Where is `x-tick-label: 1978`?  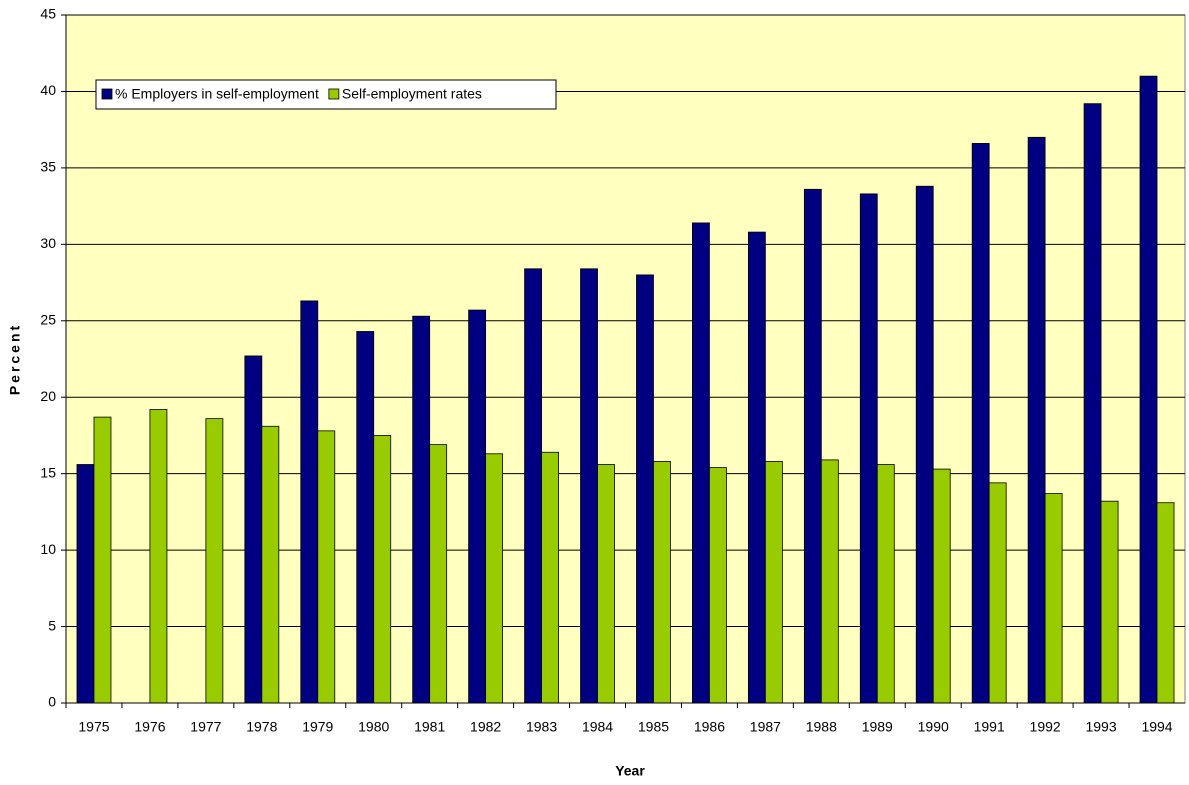
x-tick-label: 1978 is located at coordinates (261, 727).